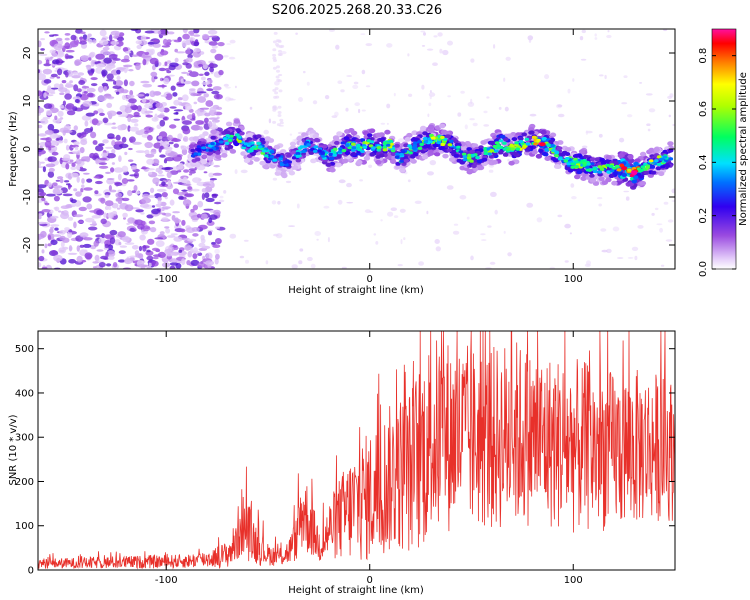 The height and width of the screenshot is (600, 750). I want to click on y-tick-label: 100, so click(24, 526).